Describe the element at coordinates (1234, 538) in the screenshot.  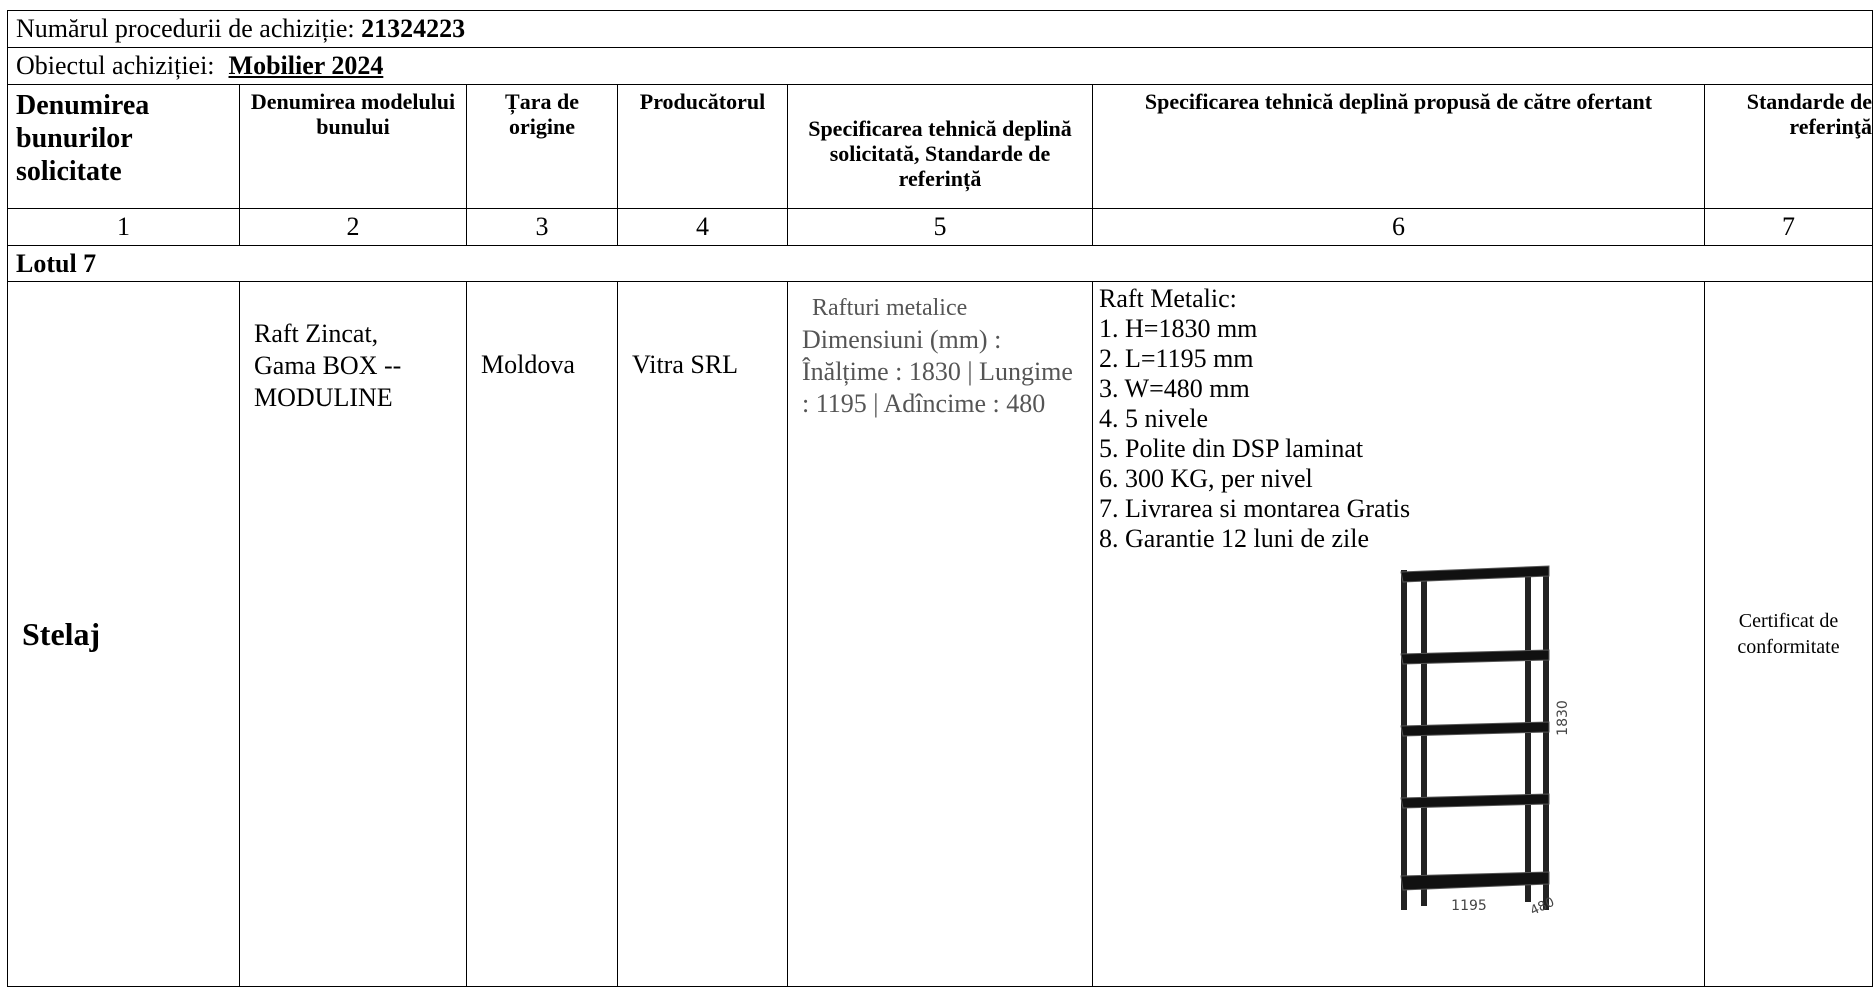
I see `offered-spec-item: 8. Garantie 12 luni de zile` at that location.